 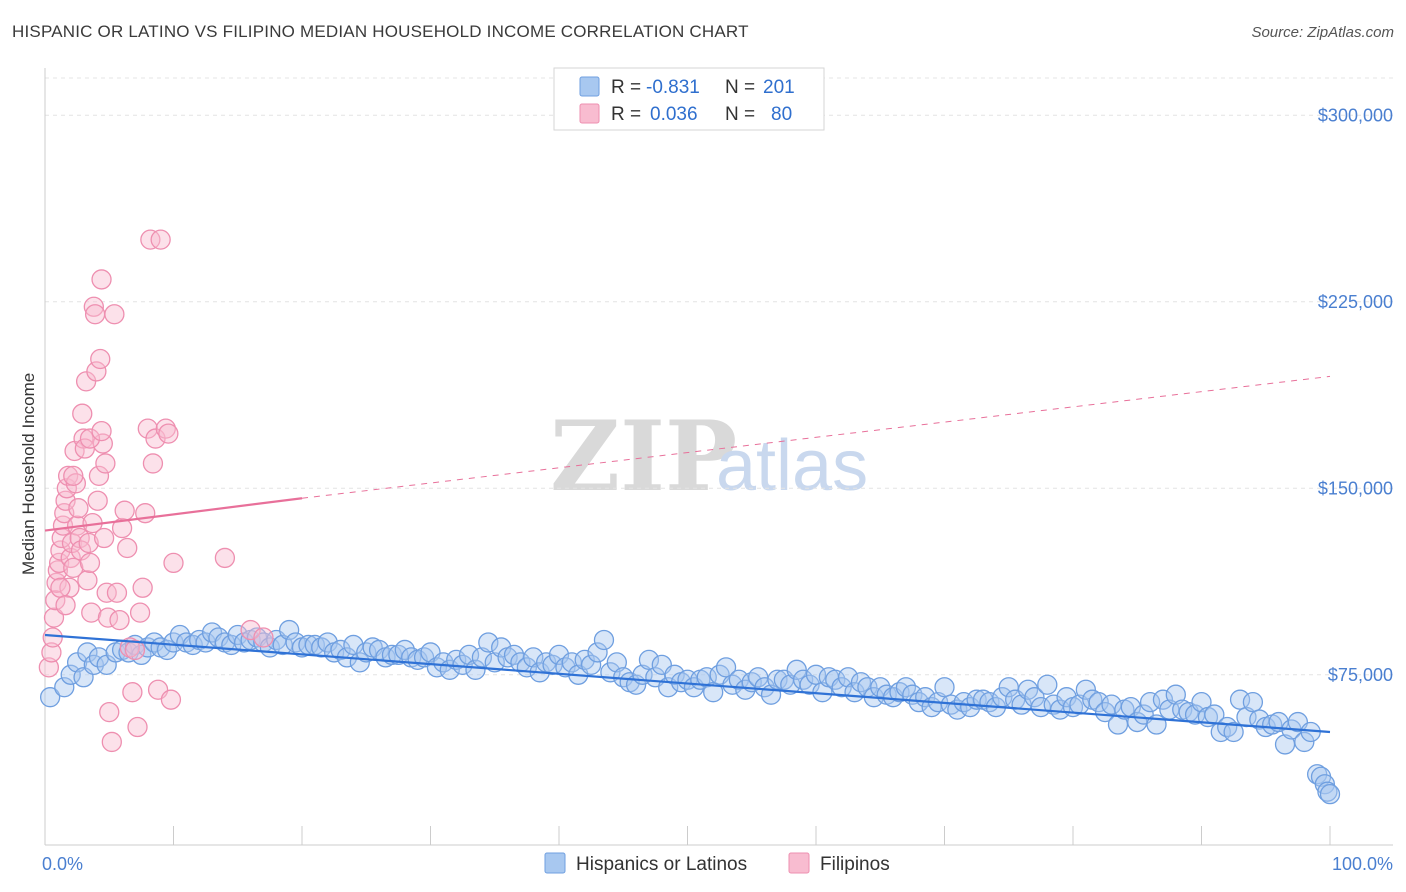 I want to click on legend-swatch-filipino, so click(x=589, y=113).